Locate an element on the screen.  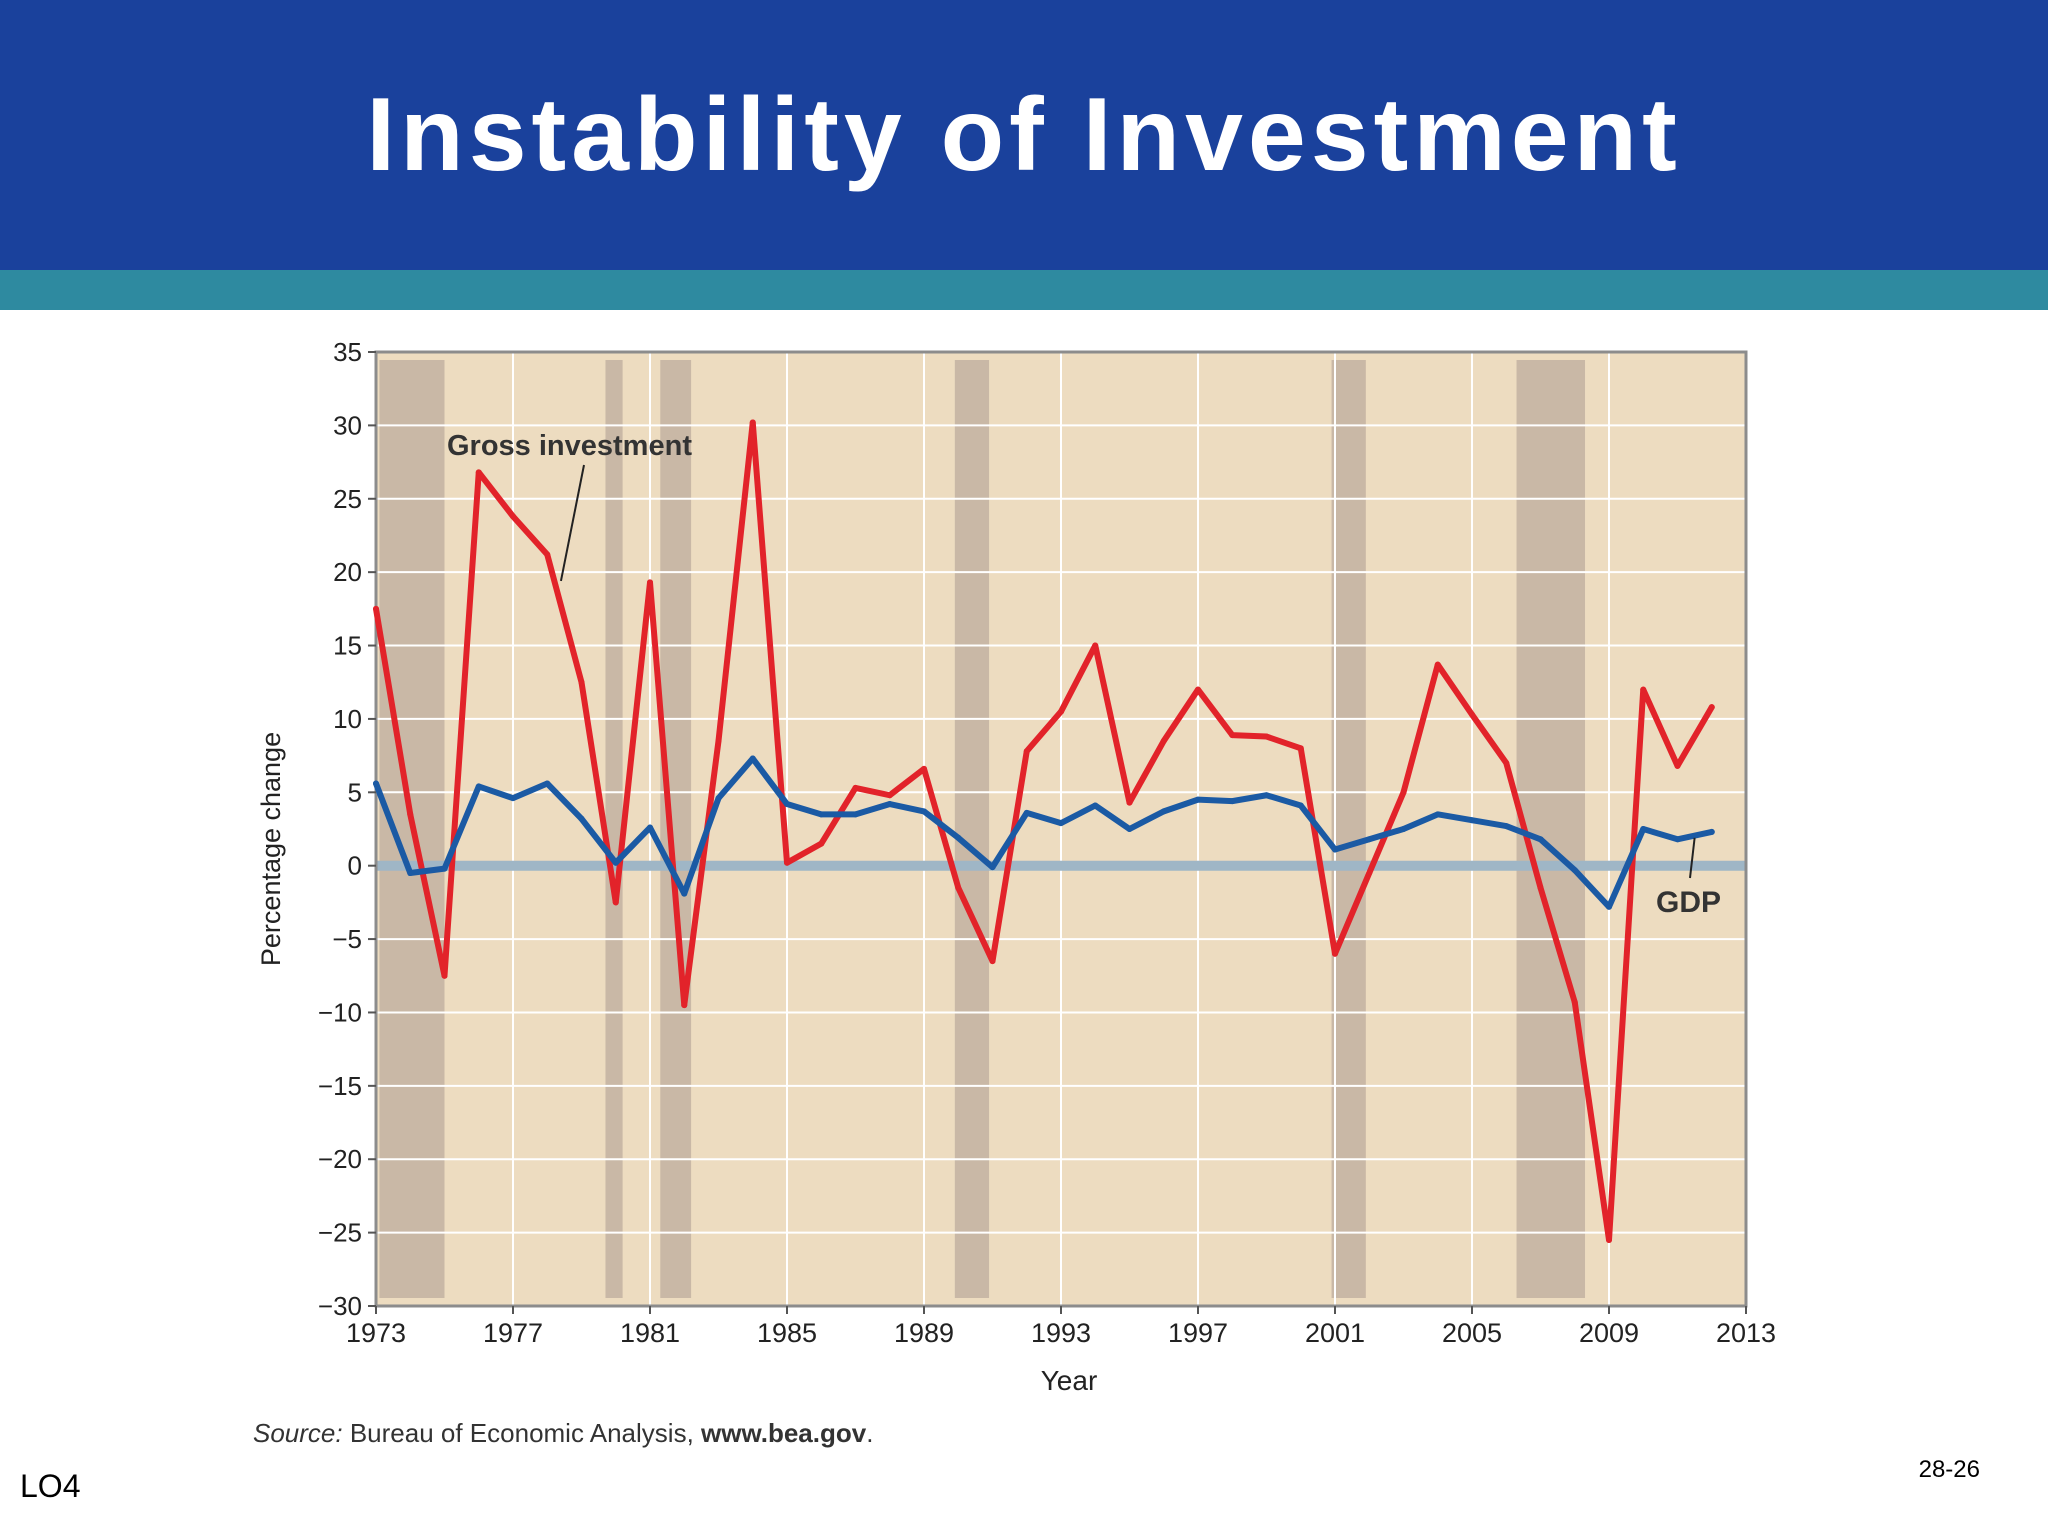
x-tick-label: 2013 is located at coordinates (1746, 1333).